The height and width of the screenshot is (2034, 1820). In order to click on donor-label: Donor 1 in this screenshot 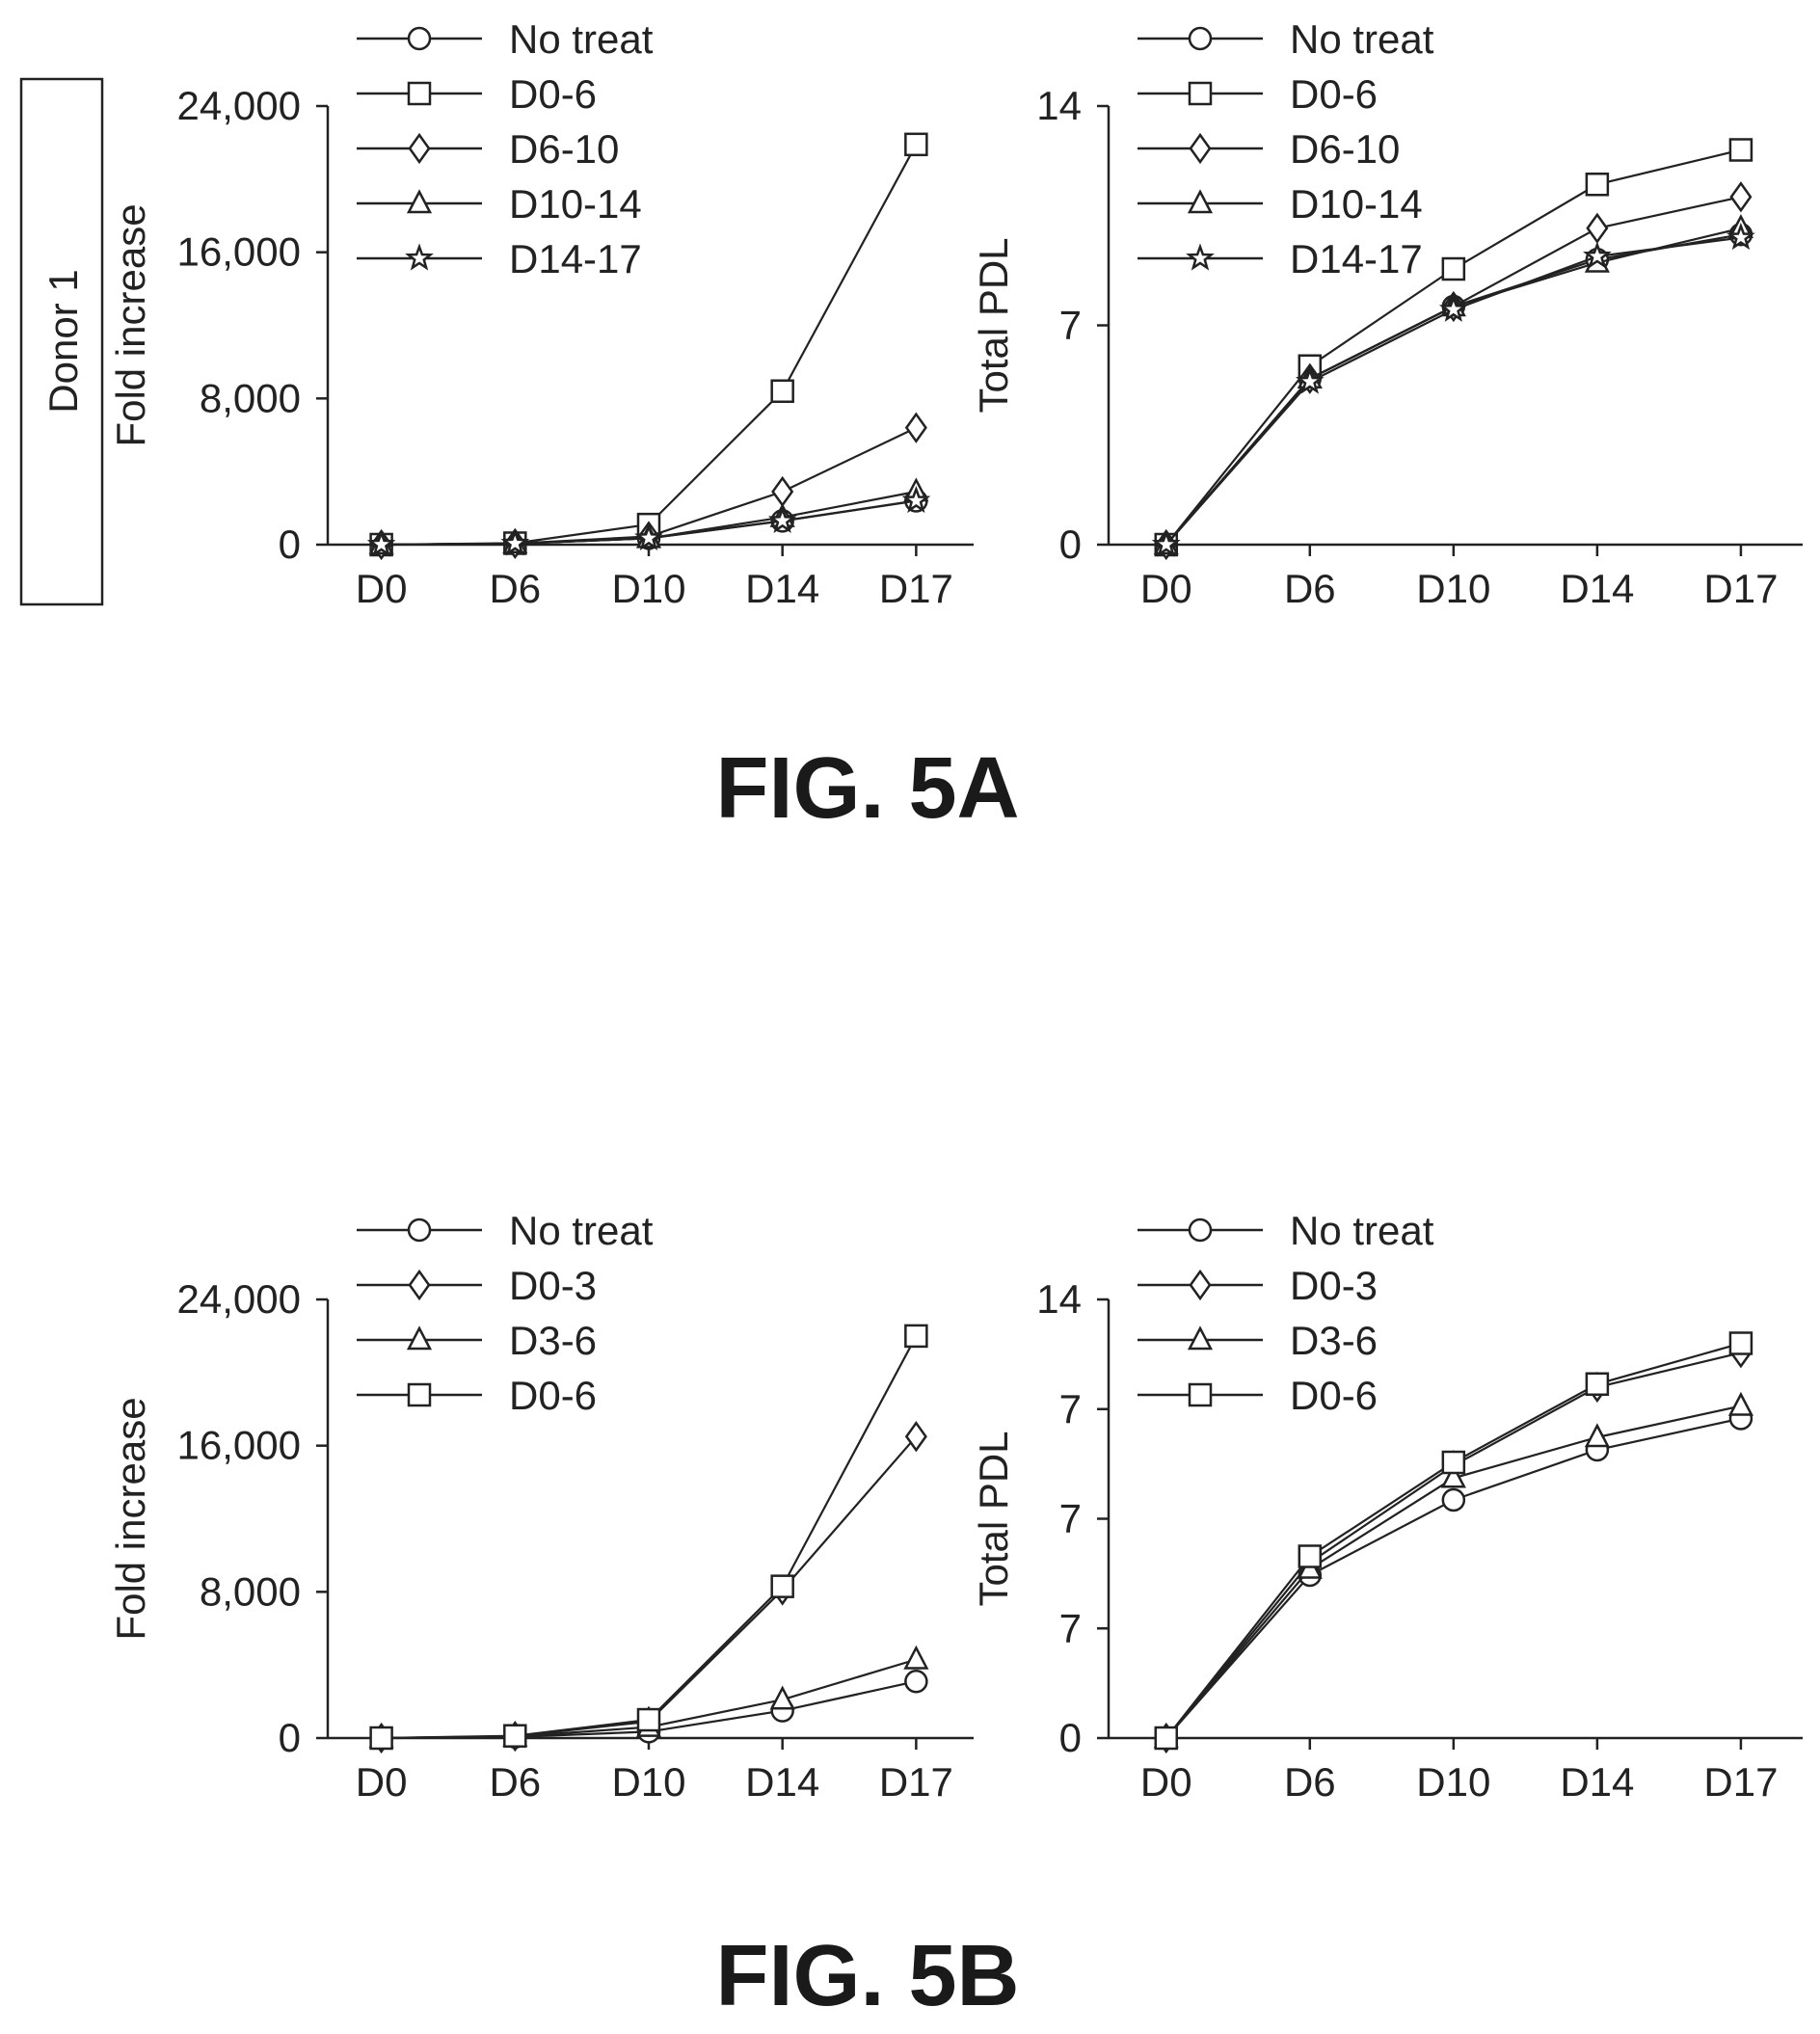, I will do `click(63, 341)`.